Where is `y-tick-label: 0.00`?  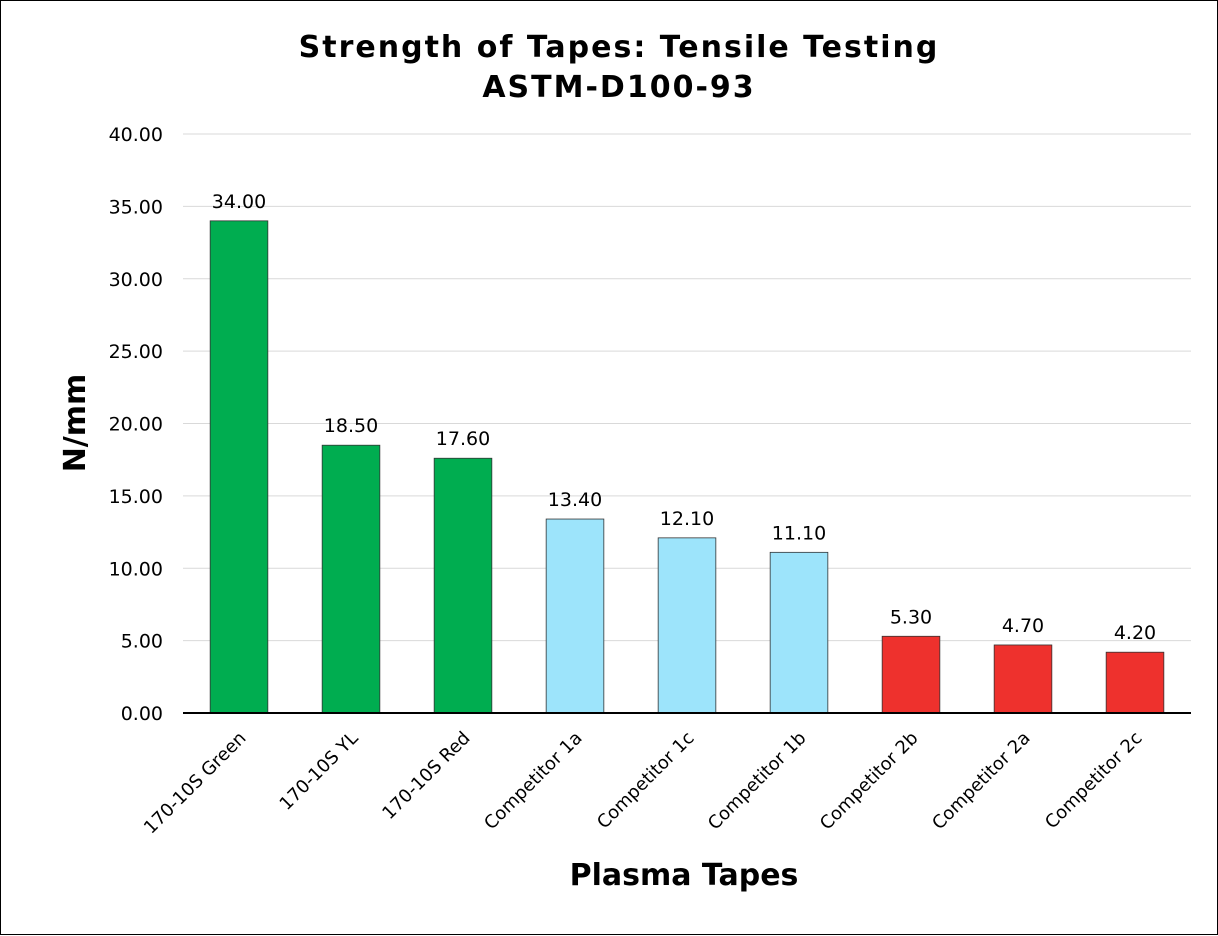 y-tick-label: 0.00 is located at coordinates (142, 714).